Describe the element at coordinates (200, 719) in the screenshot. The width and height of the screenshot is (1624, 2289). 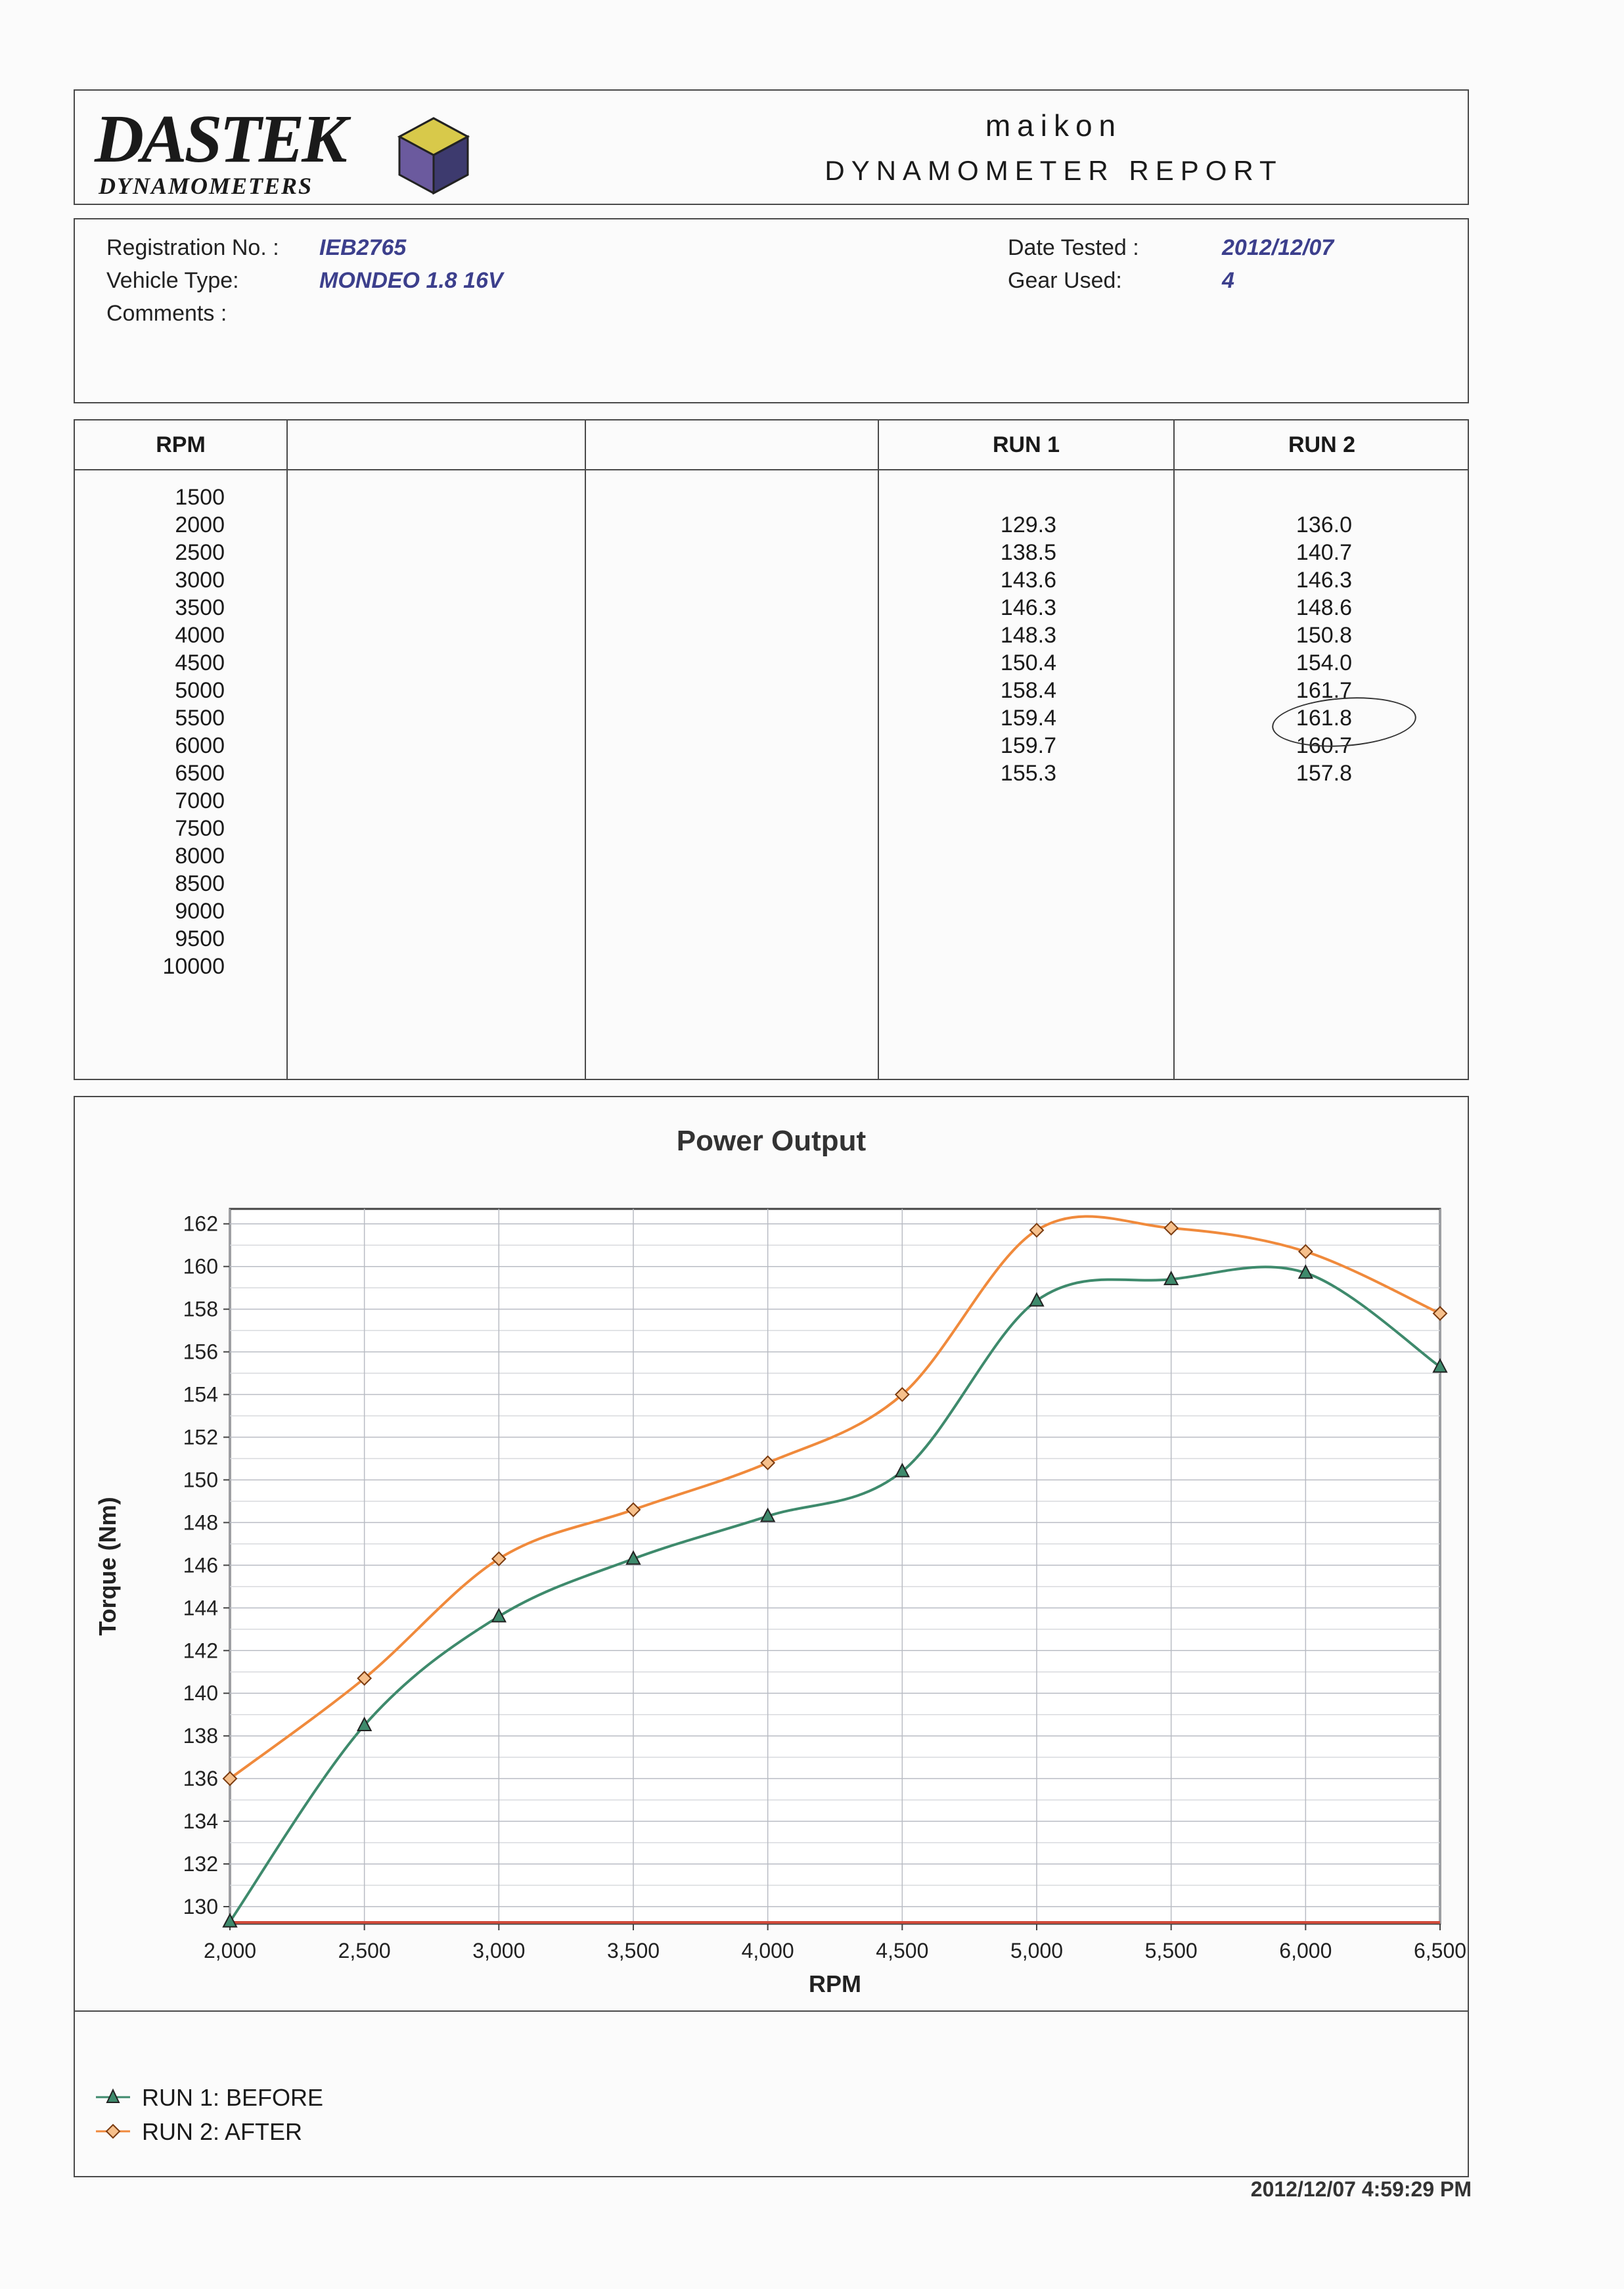
I see `rpm-cell: 5500` at that location.